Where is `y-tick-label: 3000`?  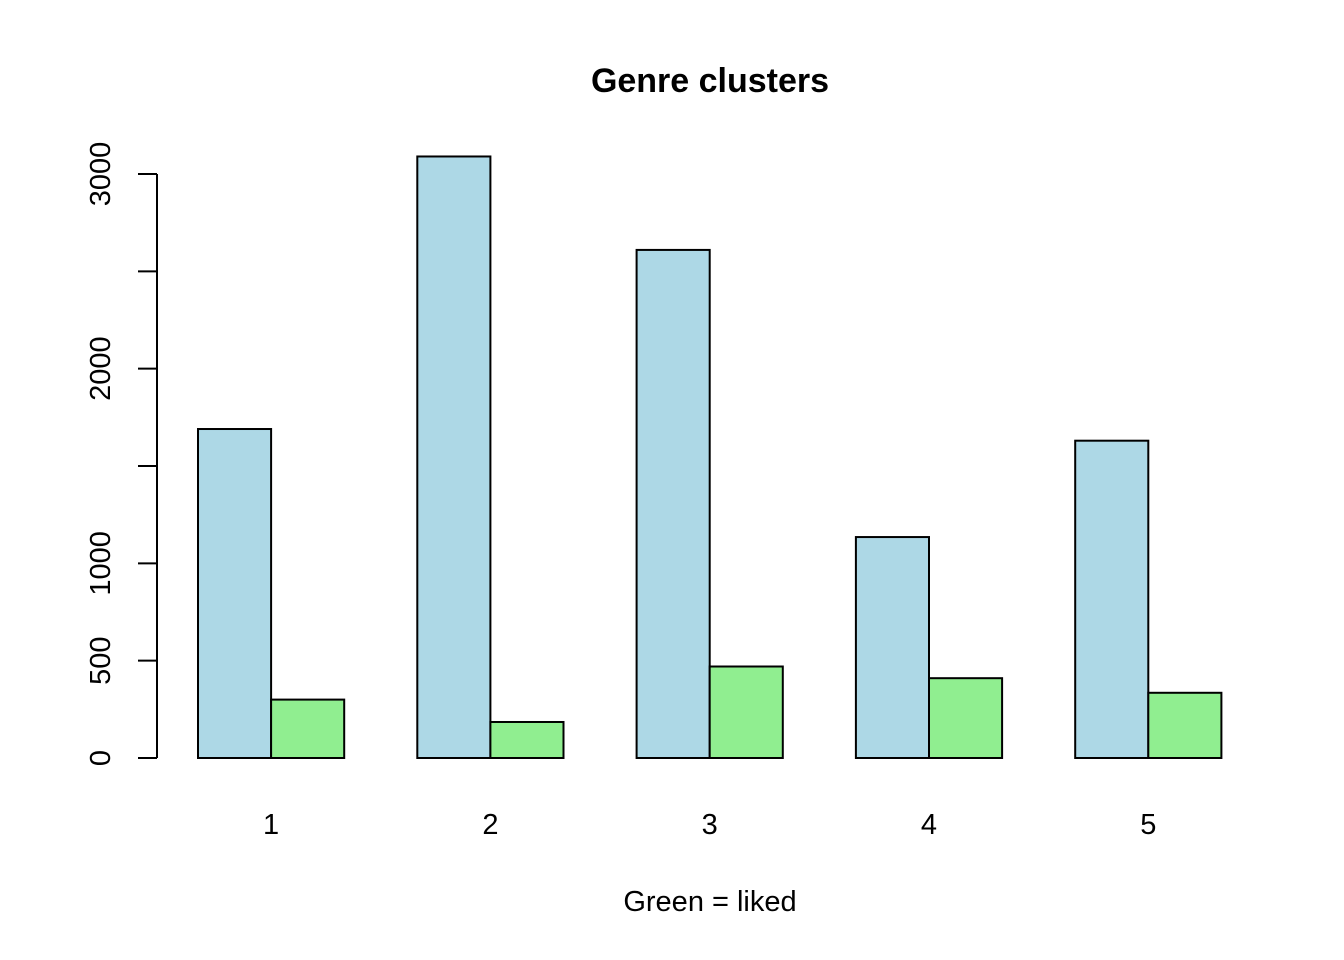
y-tick-label: 3000 is located at coordinates (101, 174).